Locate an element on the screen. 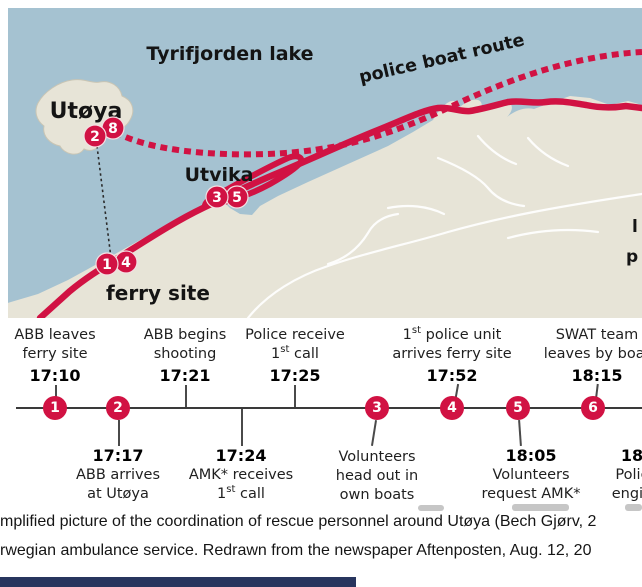  timeline-badge-6: 6 is located at coordinates (593, 408).